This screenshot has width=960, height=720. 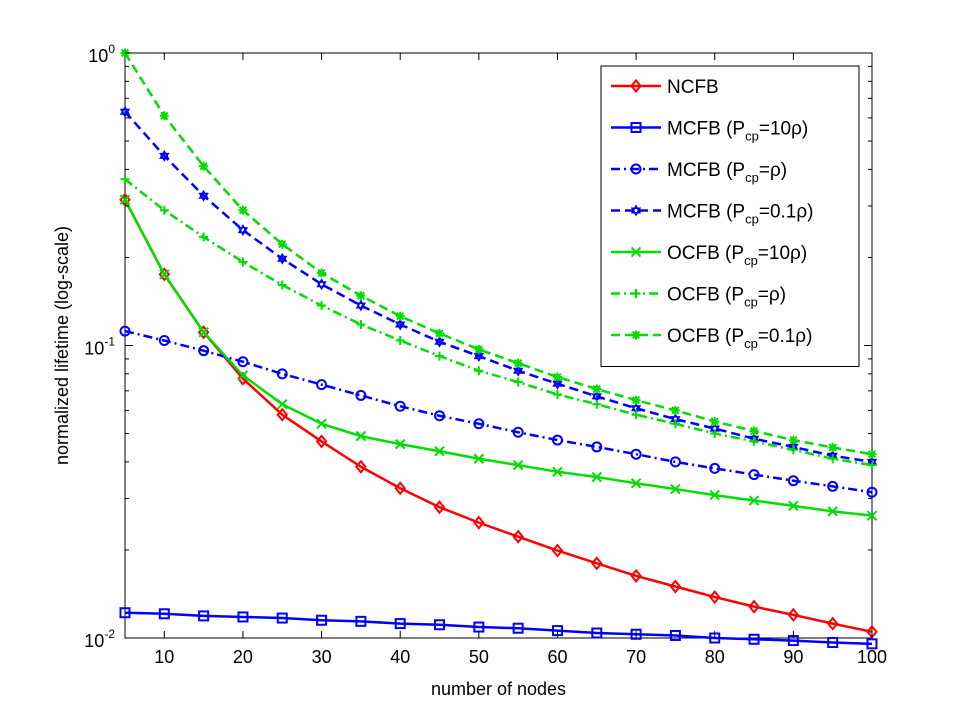 I want to click on series-line, so click(x=498, y=628).